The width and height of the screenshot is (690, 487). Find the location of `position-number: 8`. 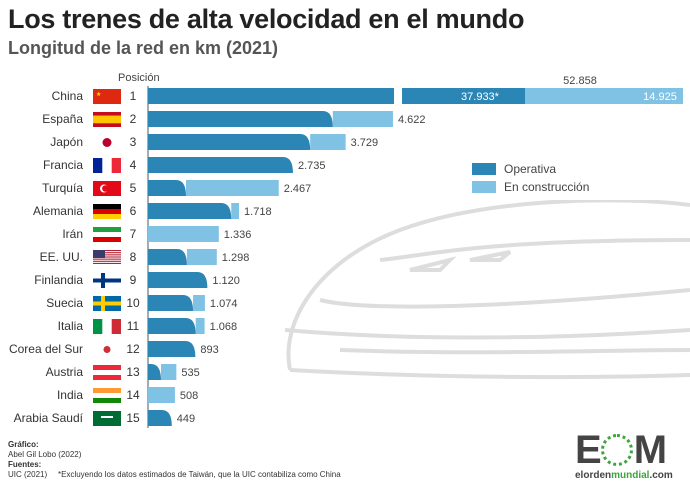

position-number: 8 is located at coordinates (133, 257).